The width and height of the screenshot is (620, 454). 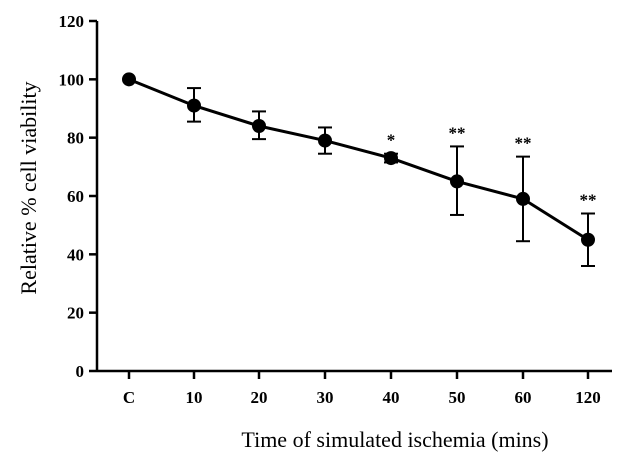 I want to click on x-tick-label: 50, so click(x=457, y=397).